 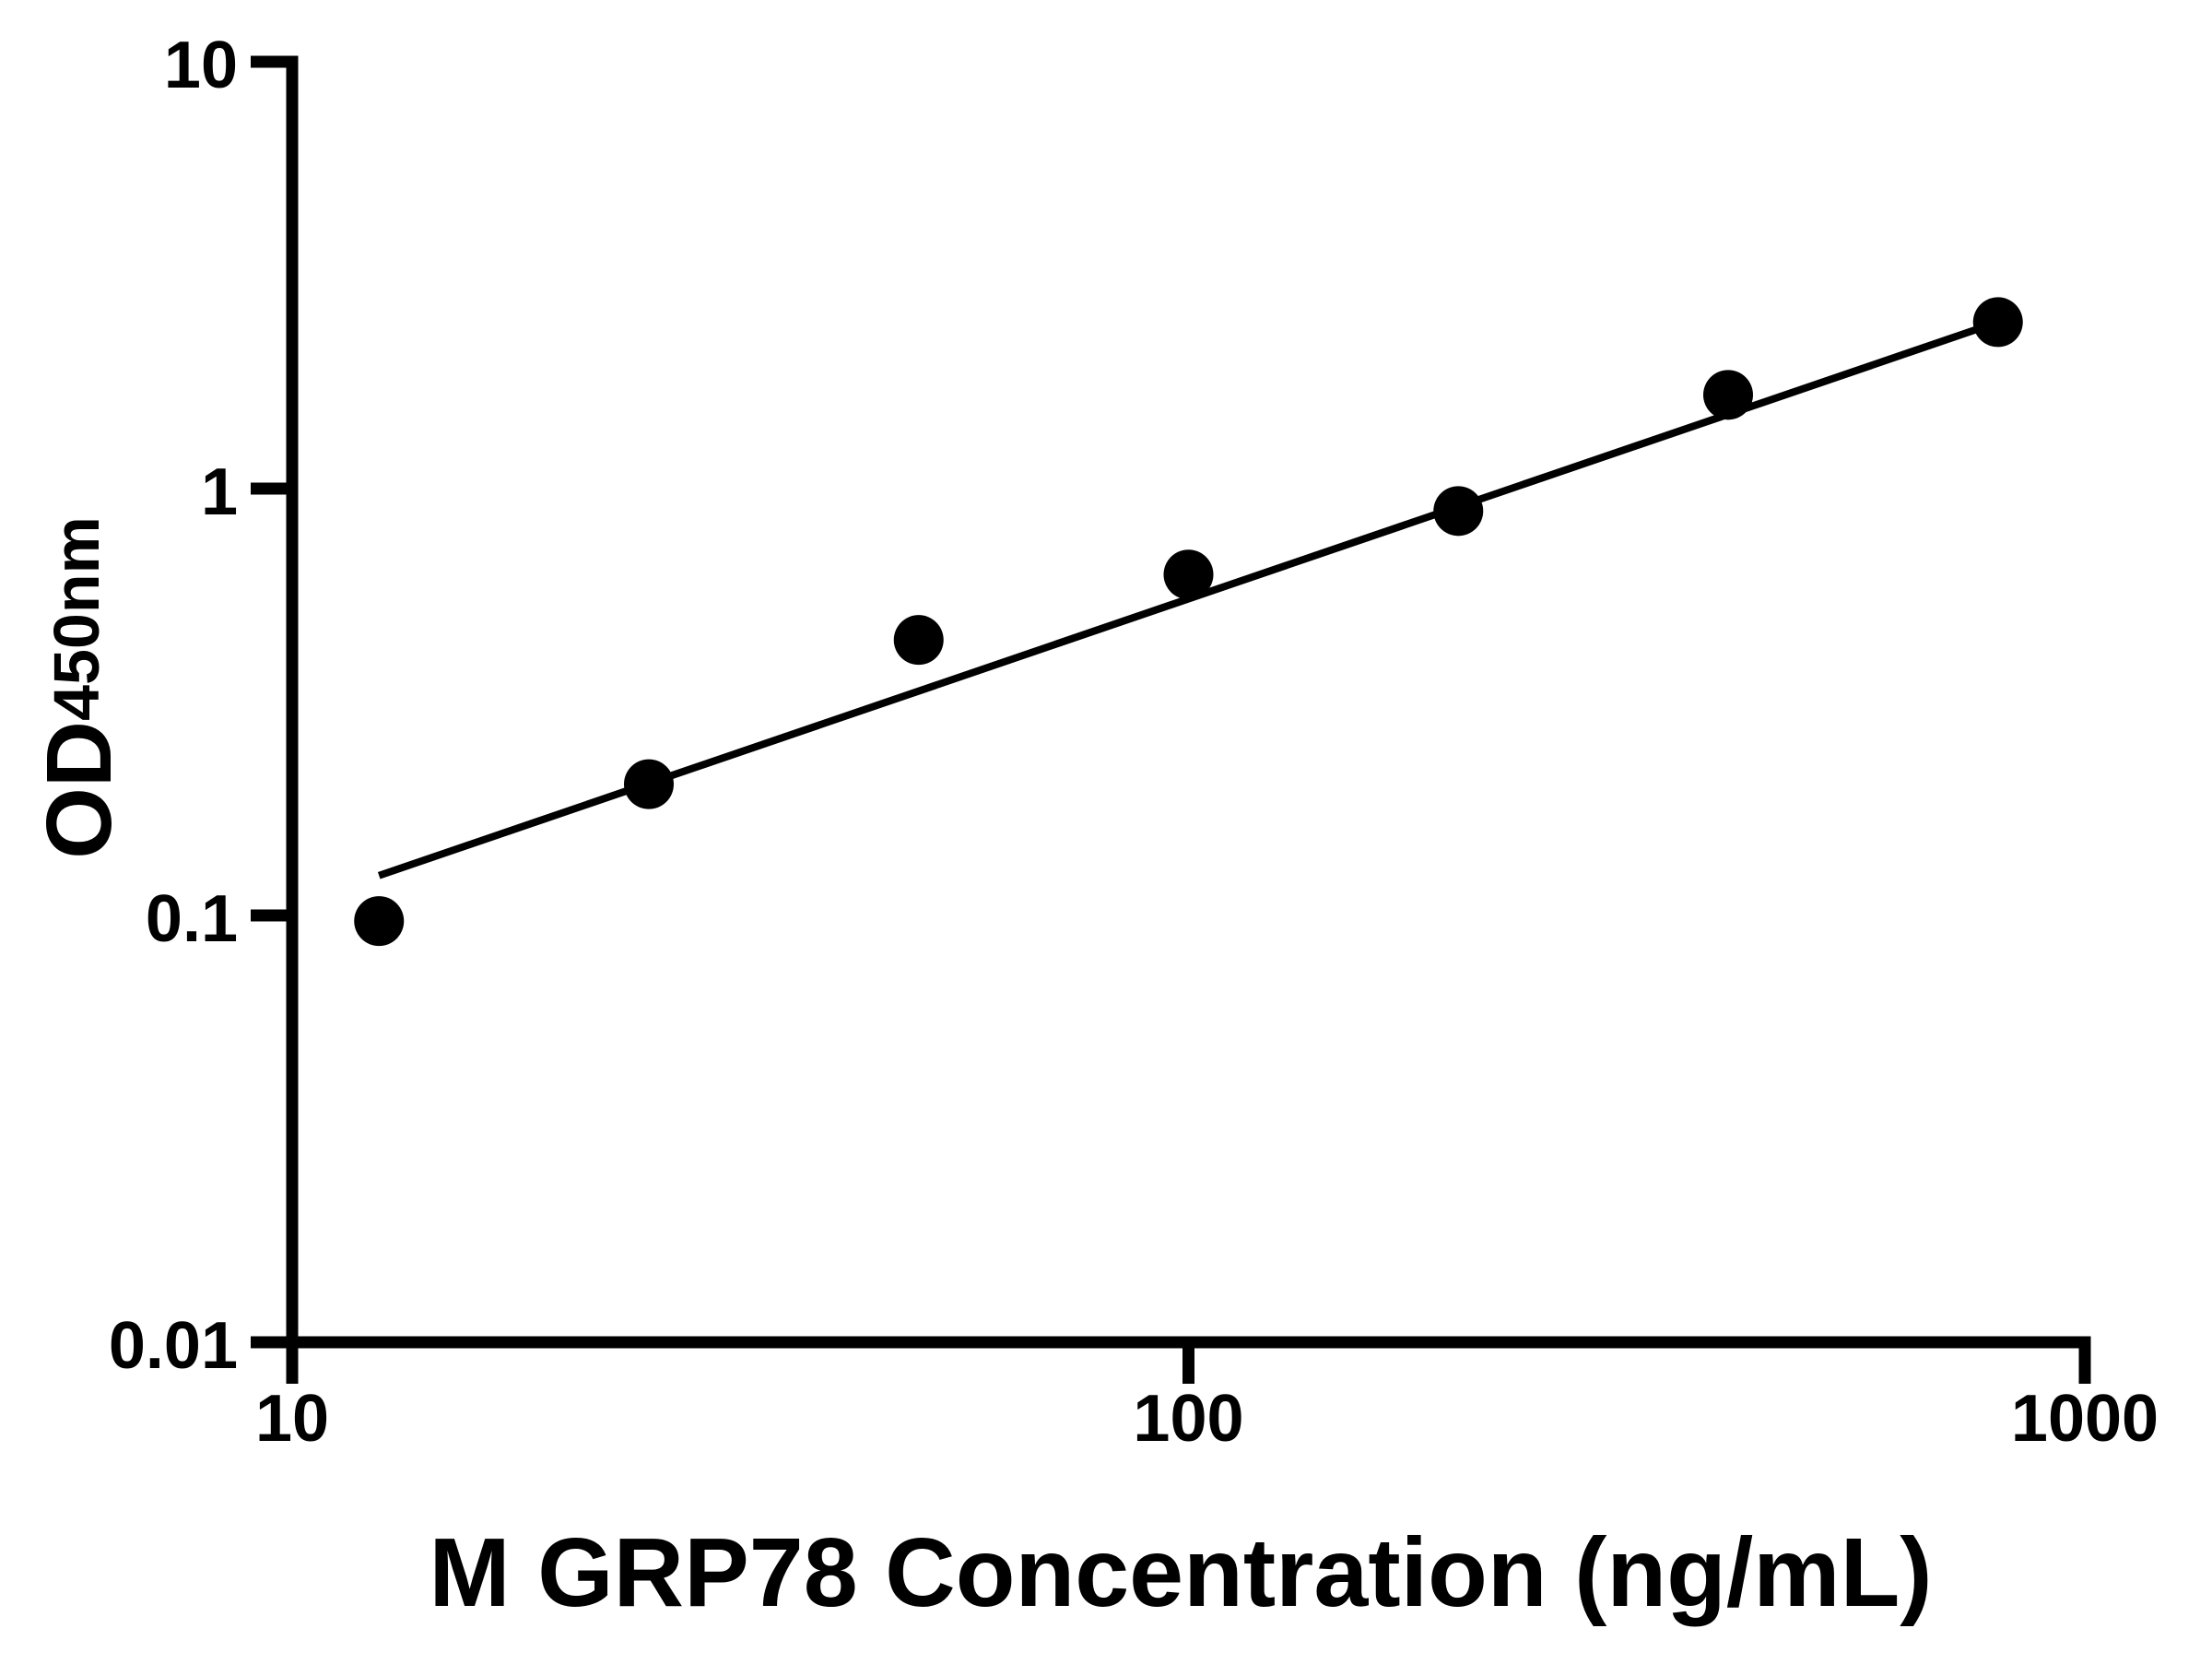 I want to click on y-axis-title-main: OD, so click(x=79, y=790).